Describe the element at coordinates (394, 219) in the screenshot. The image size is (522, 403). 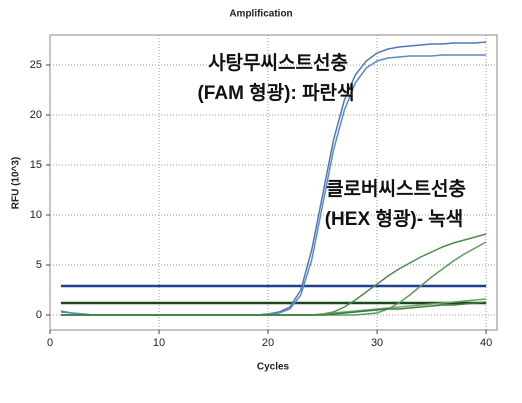
I see `annotation: (HEX 형광)- 녹색` at that location.